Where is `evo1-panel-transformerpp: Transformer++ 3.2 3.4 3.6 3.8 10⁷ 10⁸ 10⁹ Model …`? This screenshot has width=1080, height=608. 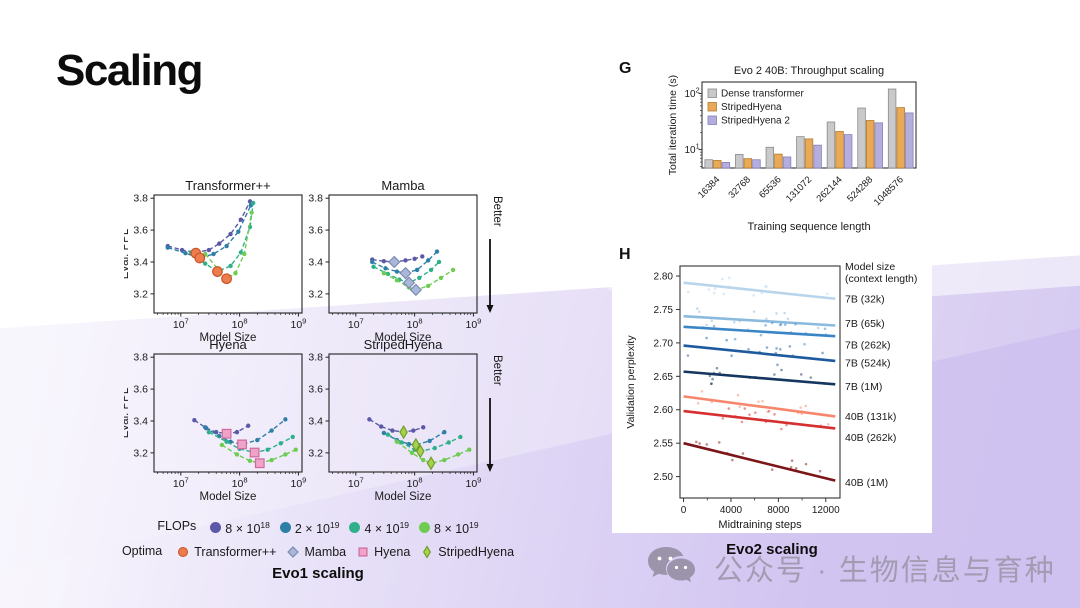 evo1-panel-transformerpp: Transformer++ 3.2 3.4 3.6 3.8 10⁷ 10⁸ 10⁹ Model … is located at coordinates (215, 261).